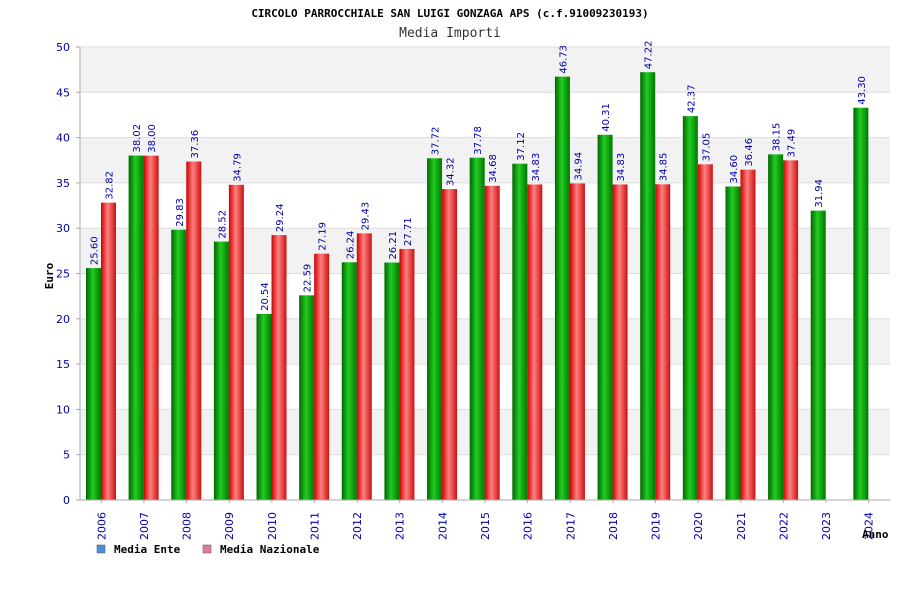  What do you see at coordinates (68, 274) in the screenshot?
I see `y-axis-ticks: 0 5 10 15 20 25 30 35 40 45 50` at bounding box center [68, 274].